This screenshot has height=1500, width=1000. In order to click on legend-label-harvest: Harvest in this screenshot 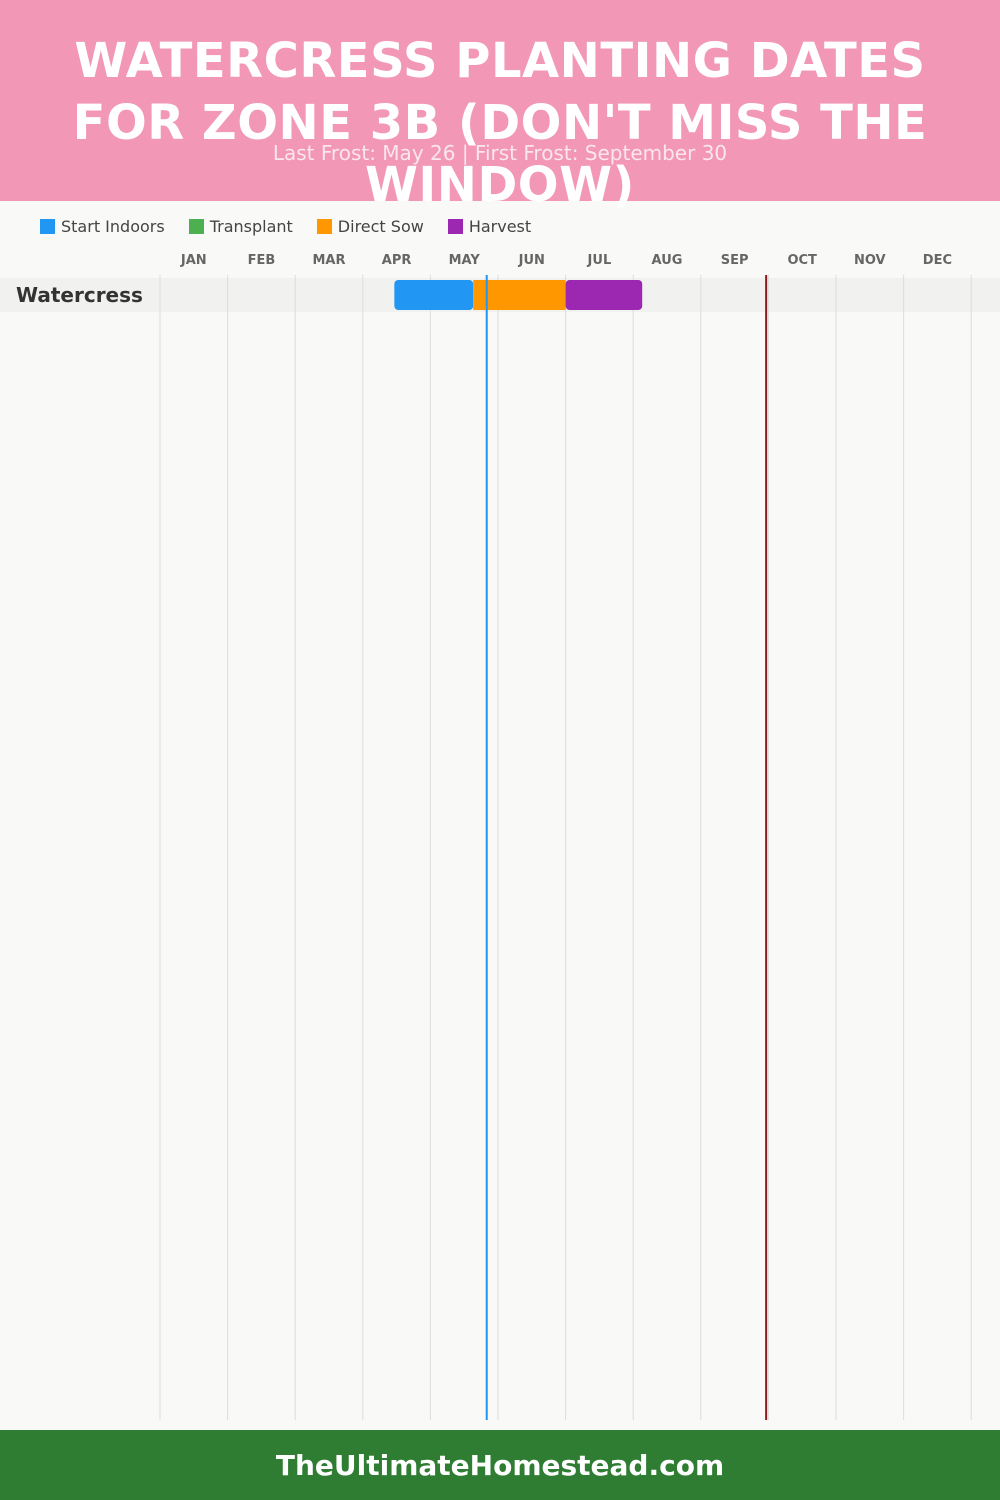, I will do `click(500, 226)`.